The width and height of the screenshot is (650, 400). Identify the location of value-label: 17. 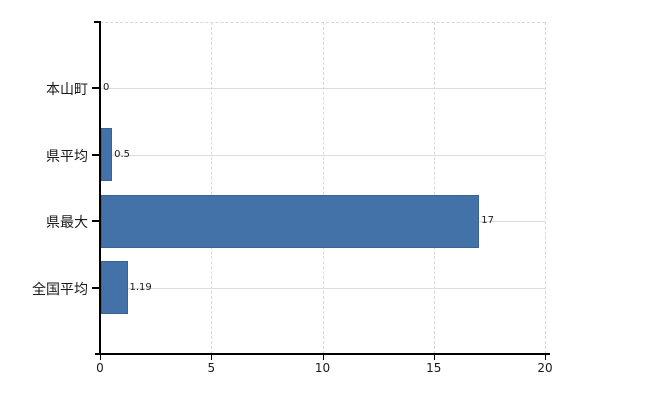
(488, 221).